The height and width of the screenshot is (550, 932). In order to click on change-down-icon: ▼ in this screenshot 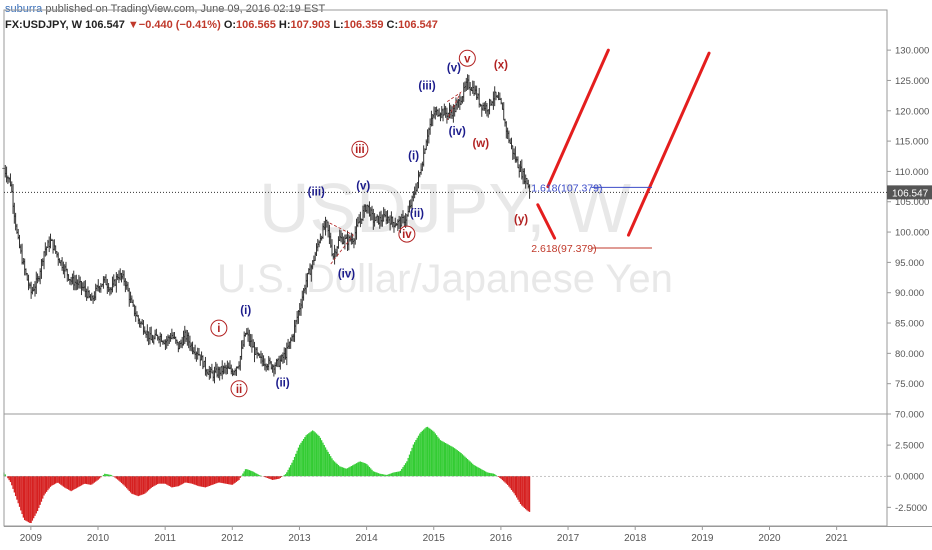, I will do `click(133, 25)`.